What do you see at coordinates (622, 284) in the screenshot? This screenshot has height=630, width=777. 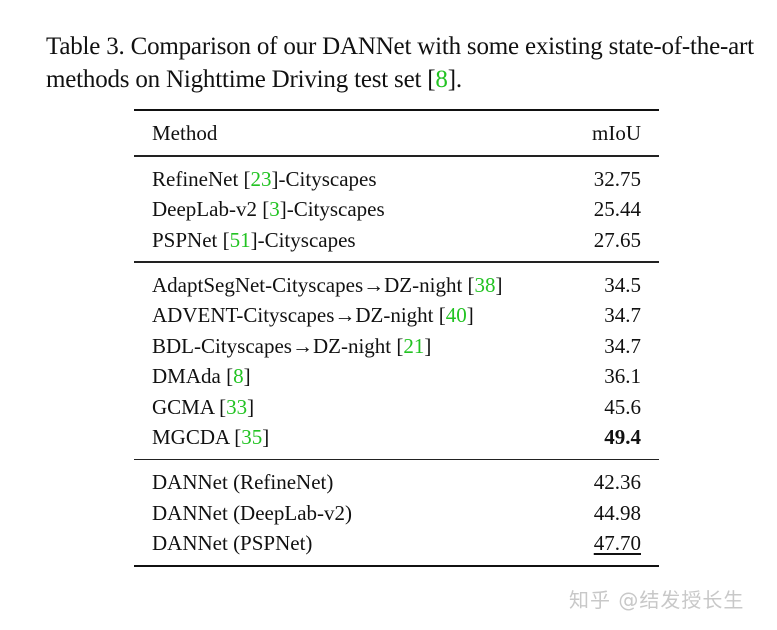 I see `miou-cell: 34.5` at bounding box center [622, 284].